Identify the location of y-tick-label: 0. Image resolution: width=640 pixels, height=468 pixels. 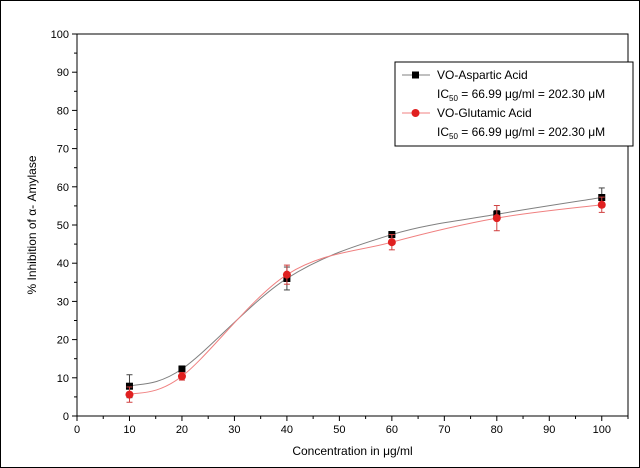
(66, 417).